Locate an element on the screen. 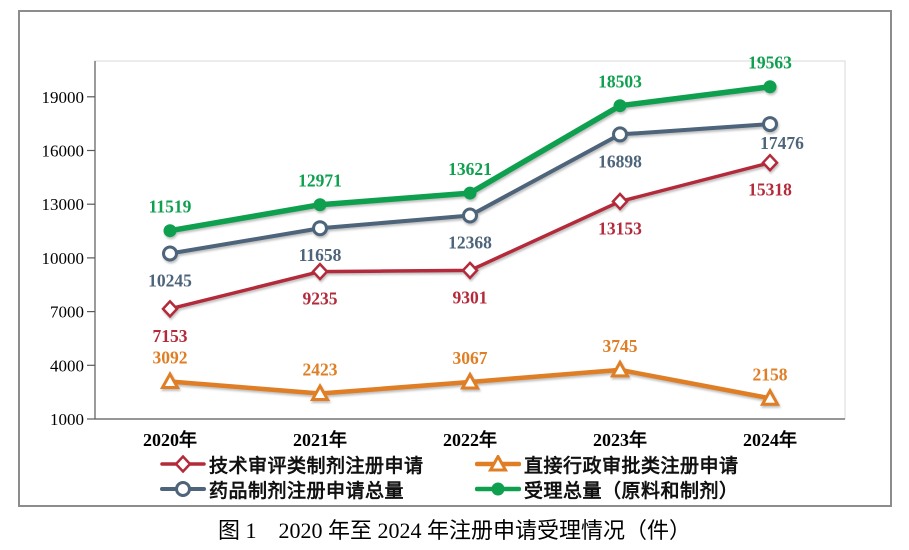  y-axis-tick-label: 16000 is located at coordinates (63, 151).